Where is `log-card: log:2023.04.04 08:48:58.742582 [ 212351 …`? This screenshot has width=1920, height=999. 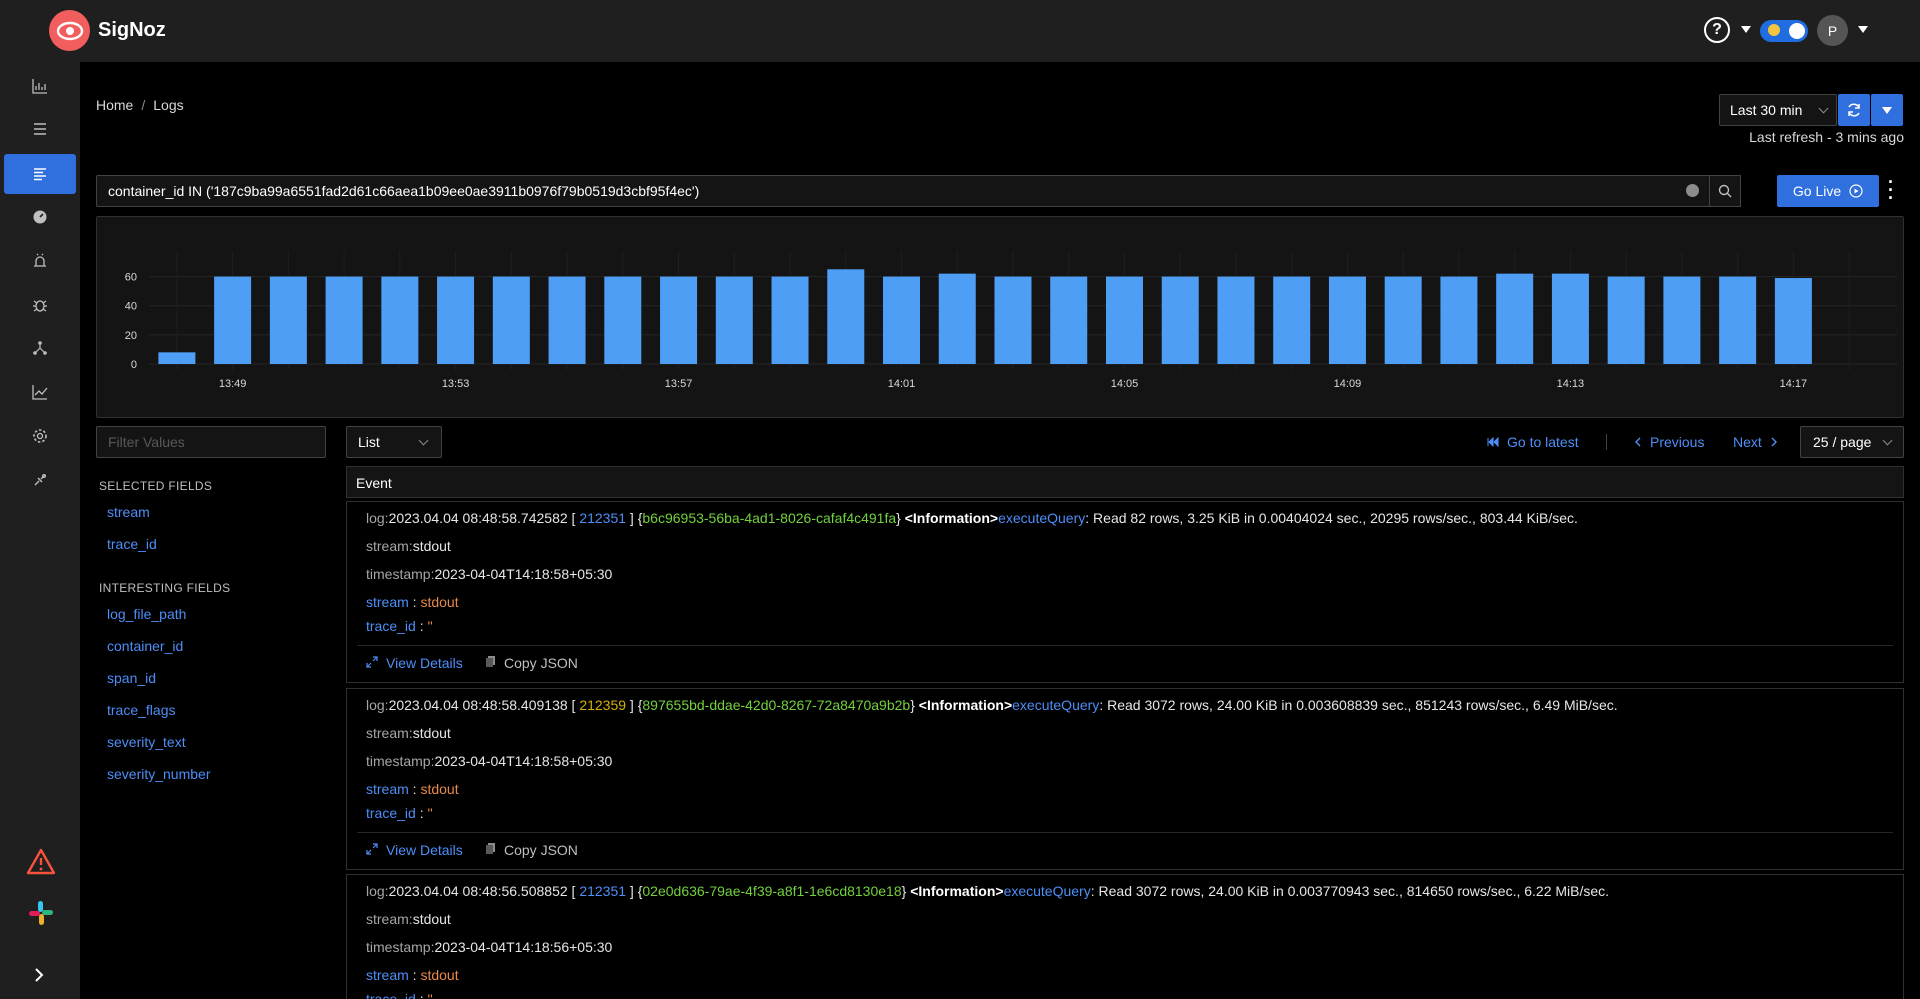
log-card: log:2023.04.04 08:48:58.742582 [ 212351 … is located at coordinates (1125, 592).